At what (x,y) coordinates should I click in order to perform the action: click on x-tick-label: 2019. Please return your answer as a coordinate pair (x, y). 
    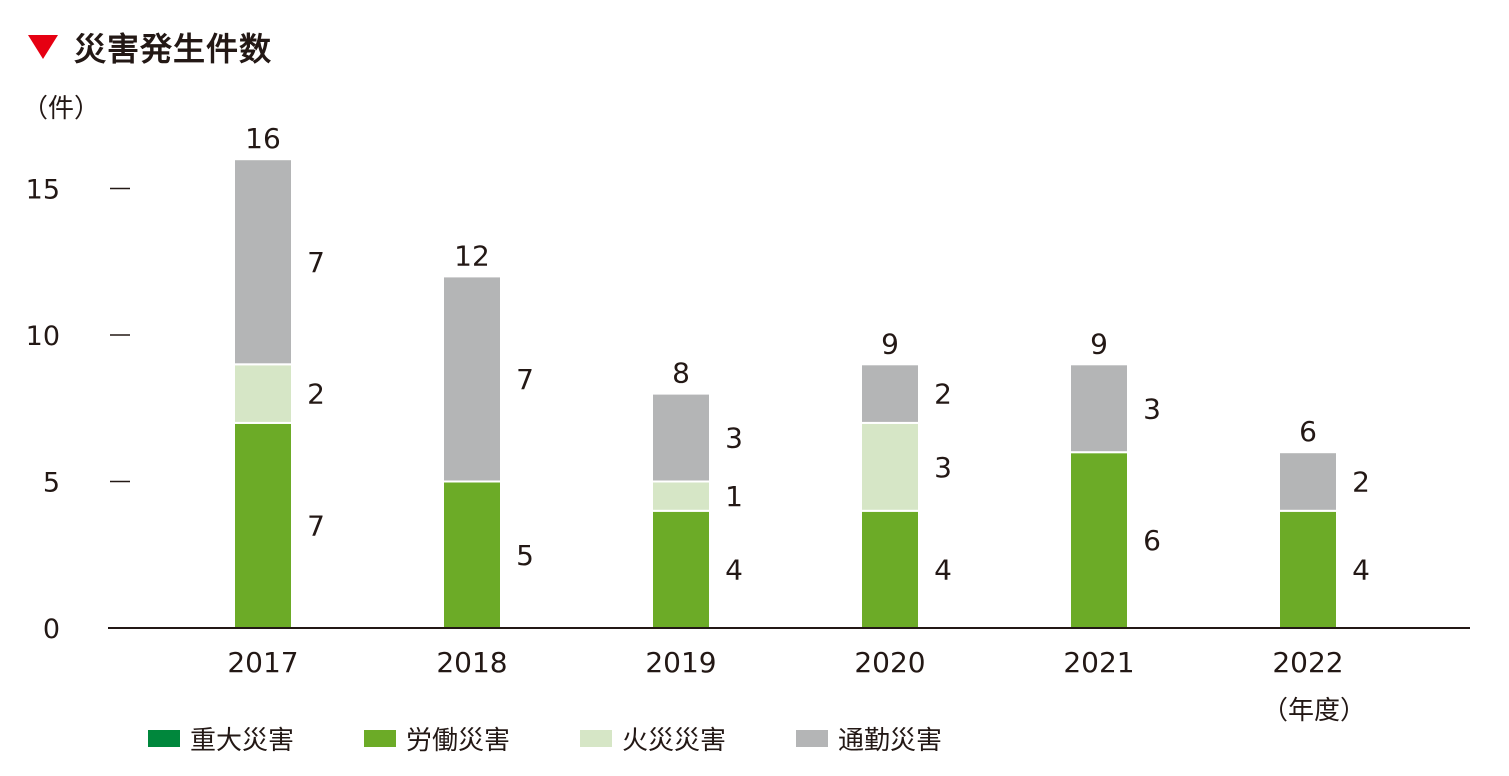
    Looking at the image, I should click on (680, 662).